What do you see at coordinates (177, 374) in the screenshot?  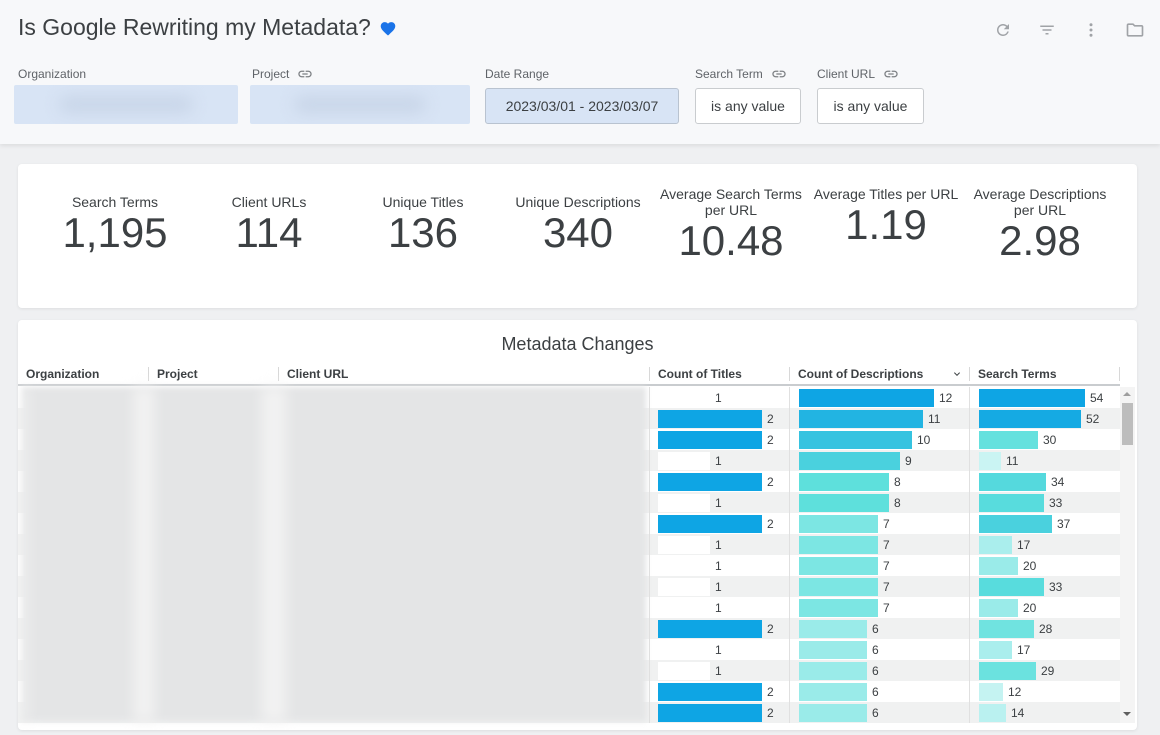 I see `column-header-project: Project` at bounding box center [177, 374].